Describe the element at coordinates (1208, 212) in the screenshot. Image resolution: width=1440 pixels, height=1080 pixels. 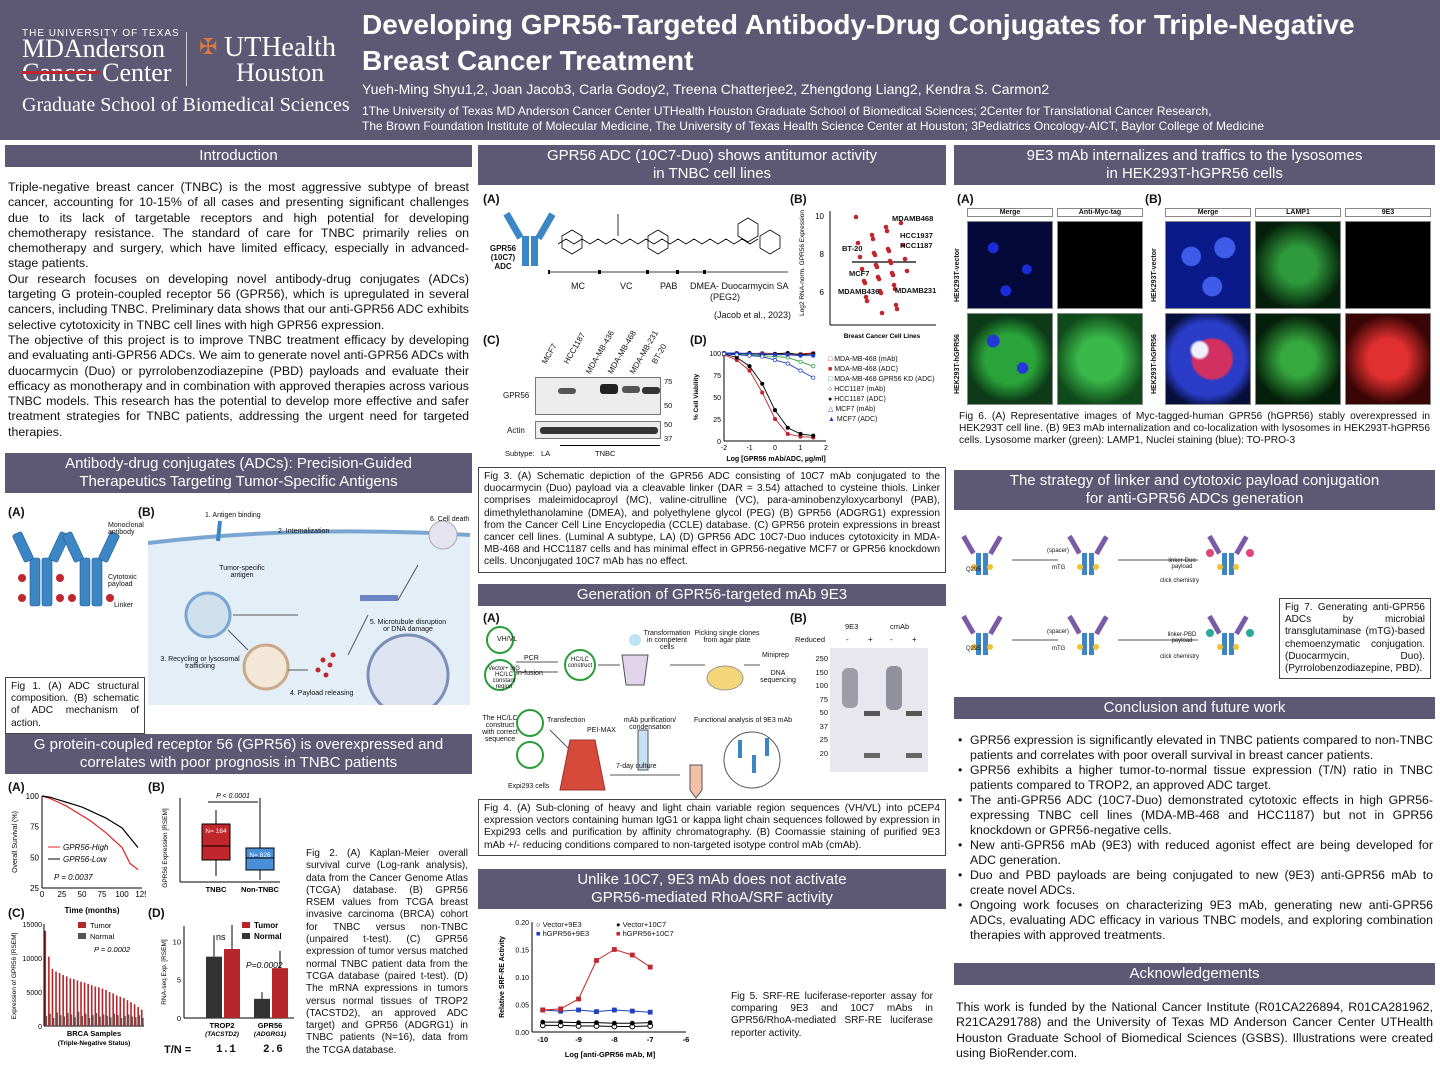
I see `col-merge-b: Merge` at that location.